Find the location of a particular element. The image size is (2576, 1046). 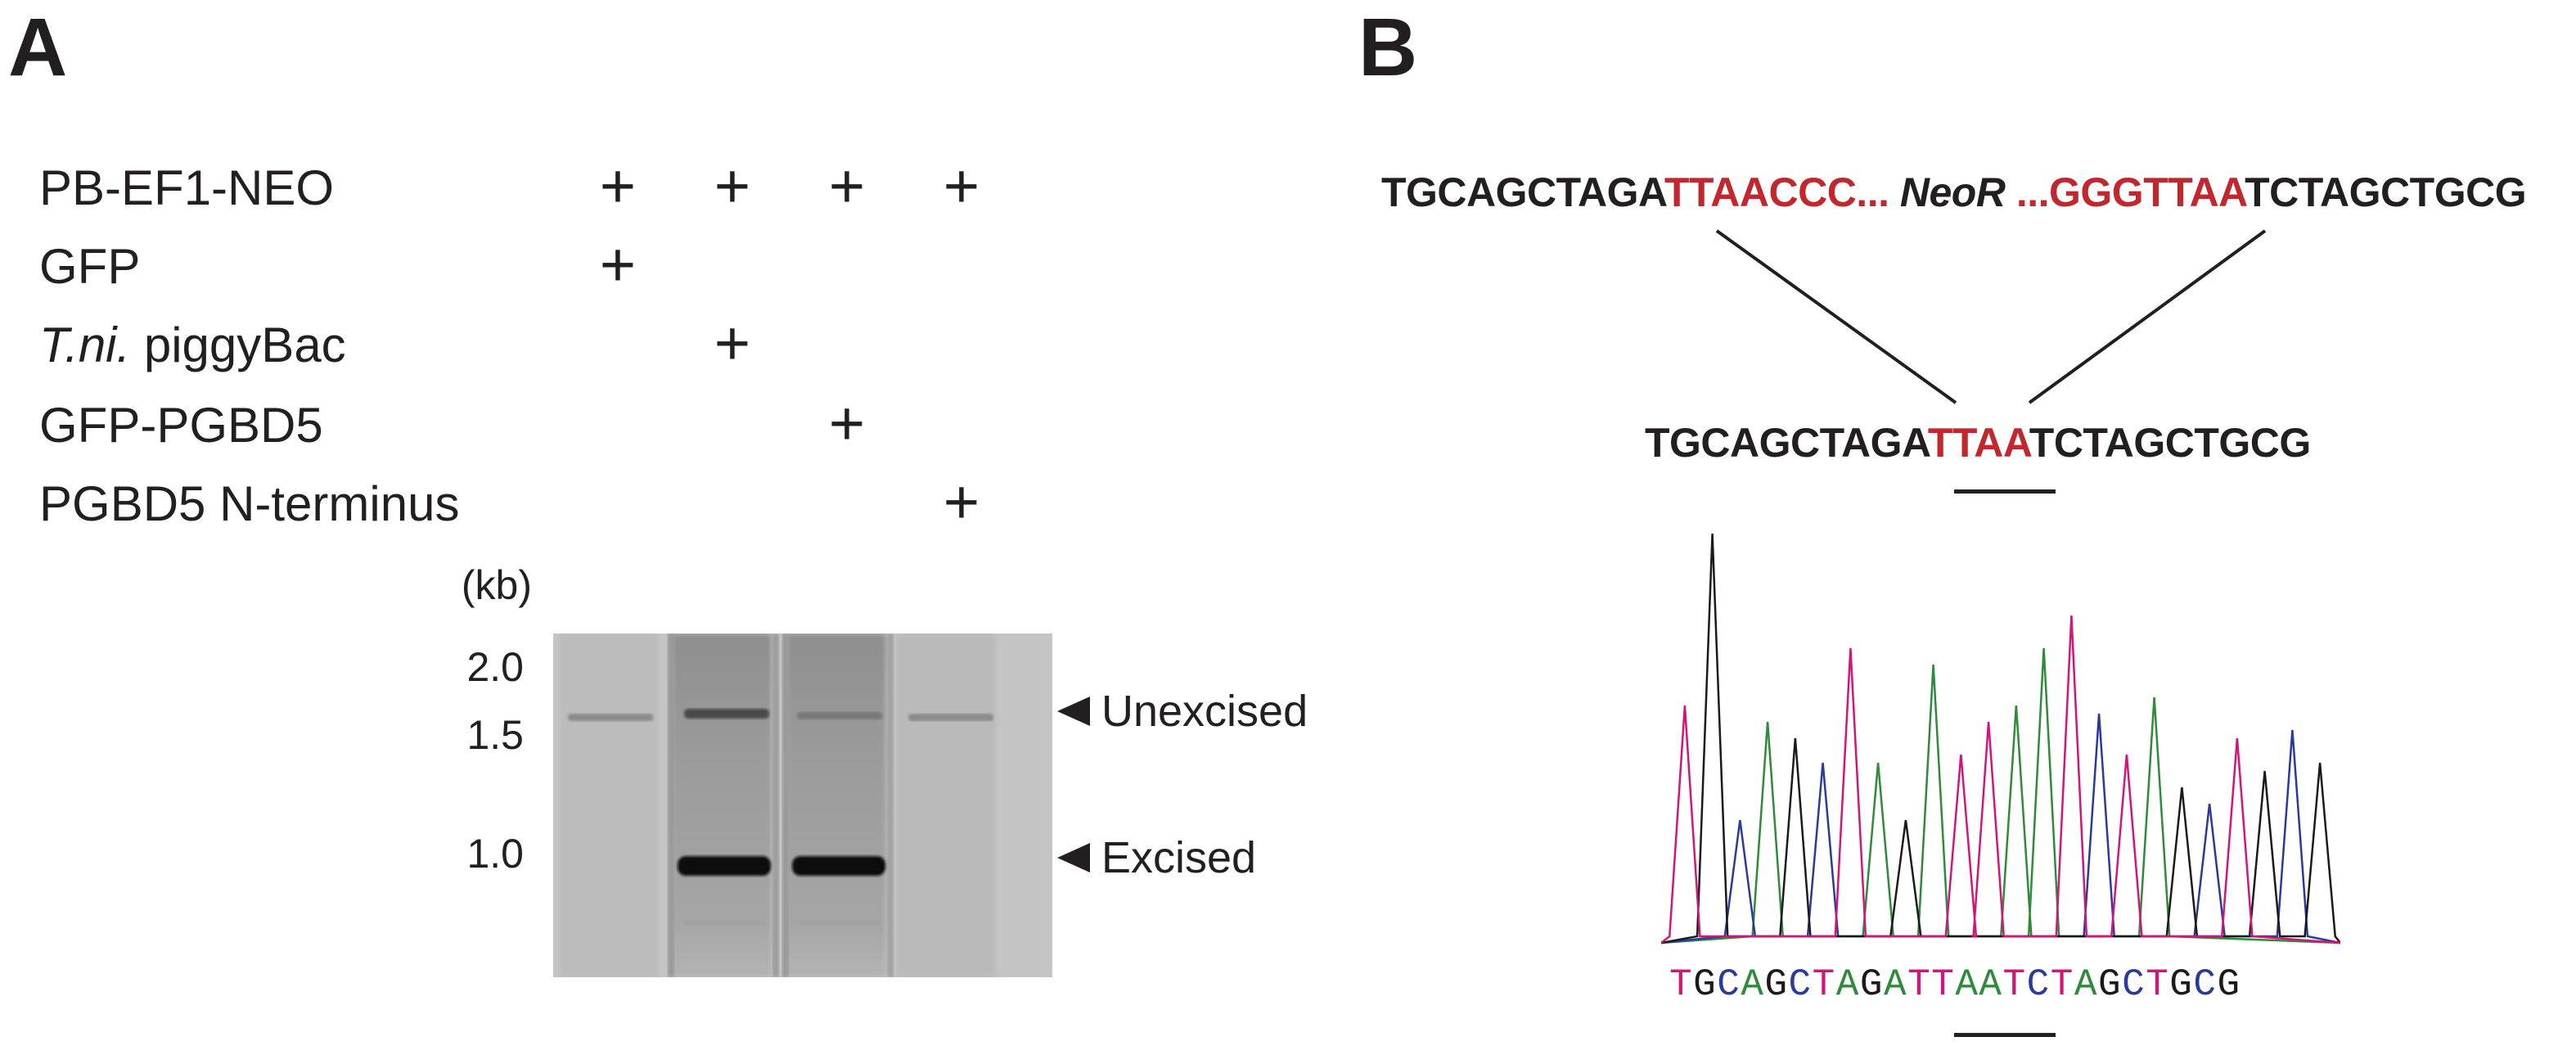

mid-seq-ttaa: TTAA is located at coordinates (1978, 443).